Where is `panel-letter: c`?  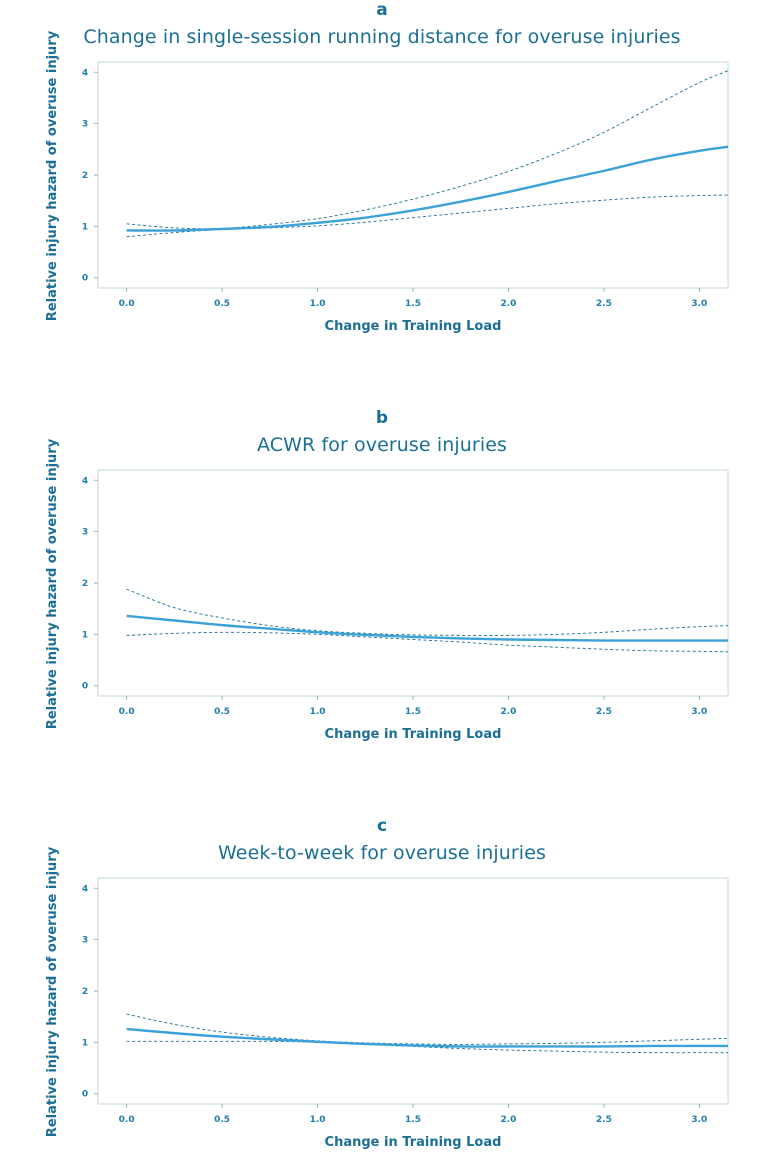 panel-letter: c is located at coordinates (382, 826).